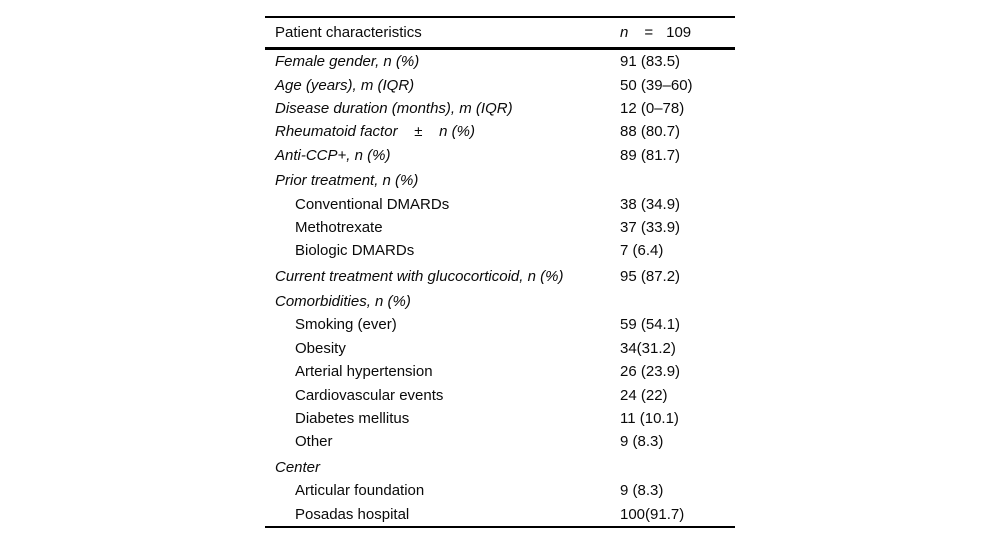 This screenshot has width=1000, height=538. What do you see at coordinates (364, 372) in the screenshot?
I see `row-label: Arterial hypertension` at bounding box center [364, 372].